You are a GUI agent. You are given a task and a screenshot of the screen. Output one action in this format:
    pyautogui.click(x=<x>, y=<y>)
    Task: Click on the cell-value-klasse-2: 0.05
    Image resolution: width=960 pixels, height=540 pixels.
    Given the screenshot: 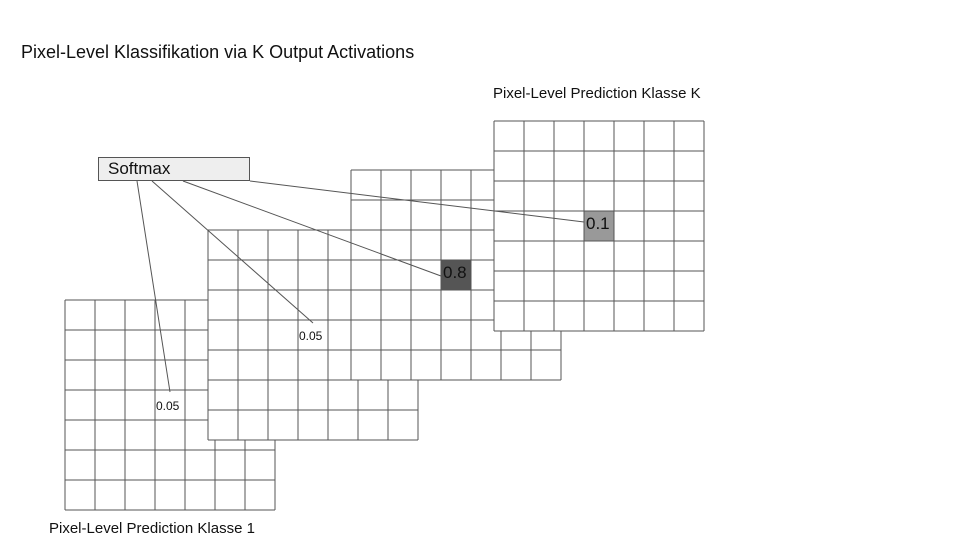 What is the action you would take?
    pyautogui.click(x=311, y=336)
    